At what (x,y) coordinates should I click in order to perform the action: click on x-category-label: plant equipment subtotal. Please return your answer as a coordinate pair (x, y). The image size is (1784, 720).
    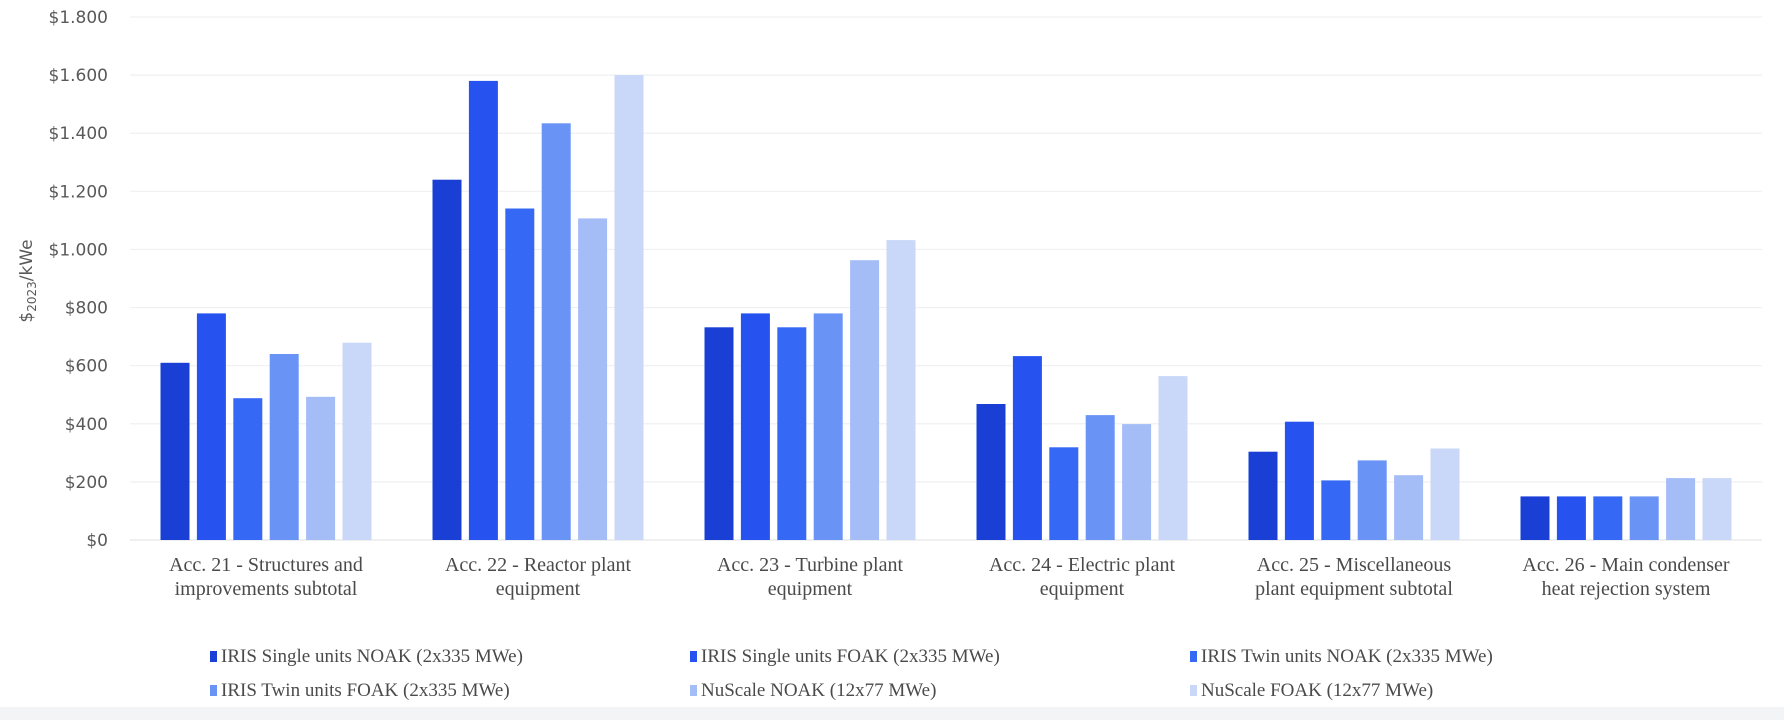
    Looking at the image, I should click on (1354, 589).